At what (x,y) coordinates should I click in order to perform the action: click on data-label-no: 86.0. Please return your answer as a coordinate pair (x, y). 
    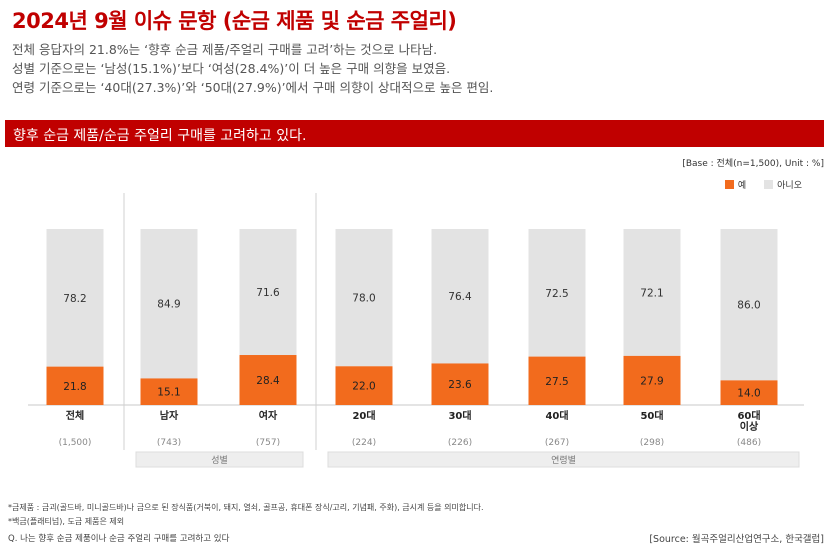
    Looking at the image, I should click on (748, 306).